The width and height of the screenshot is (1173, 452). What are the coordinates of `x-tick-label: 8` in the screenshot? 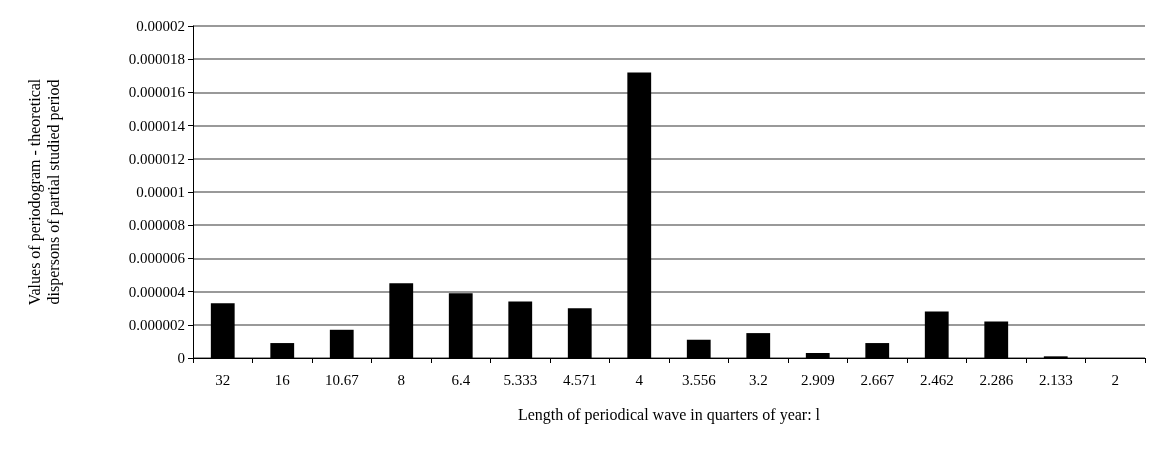 It's located at (401, 379).